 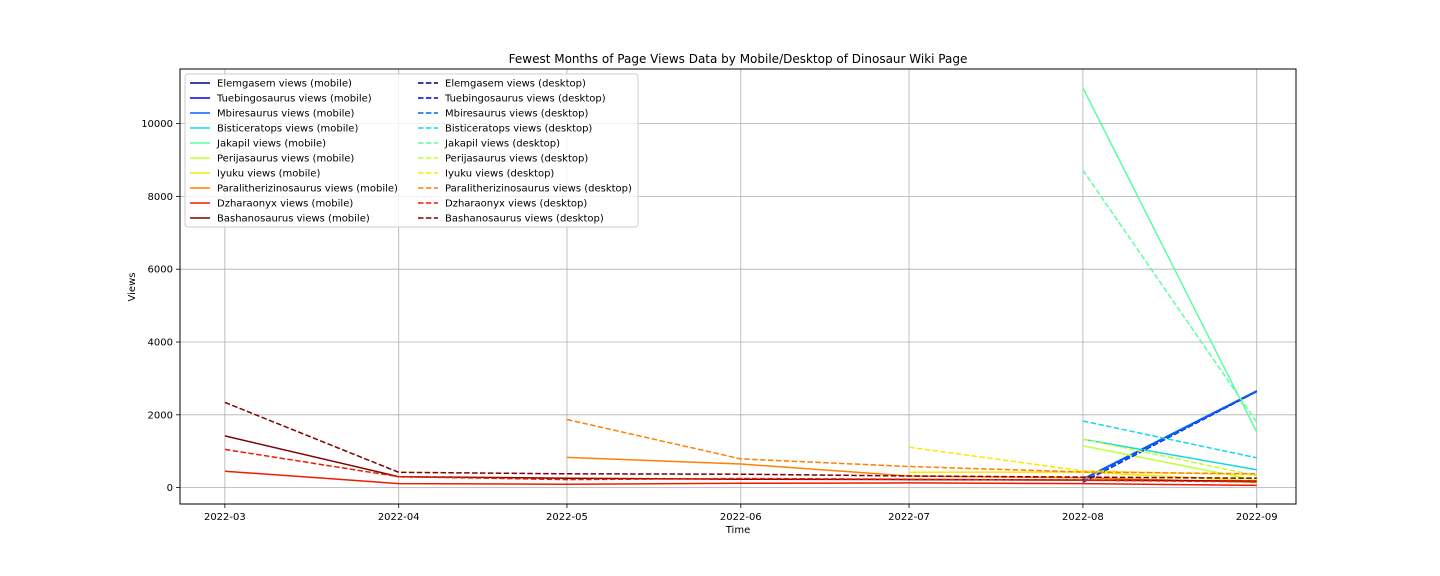 What do you see at coordinates (160, 306) in the screenshot?
I see `y-axis-ticks: 0 2000 4000 6000 8000 10000` at bounding box center [160, 306].